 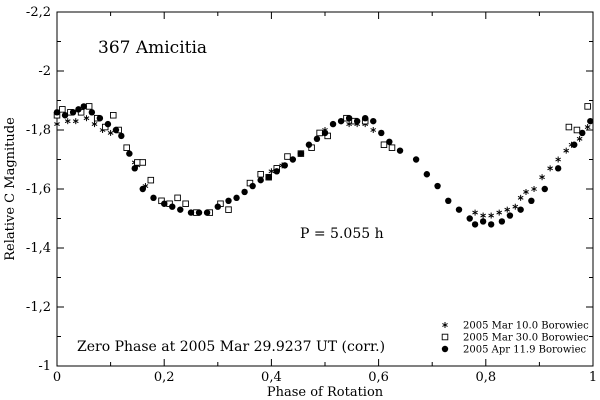 What do you see at coordinates (526, 338) in the screenshot?
I see `legend-label: 2005 Mar 30.0 Borowiec` at bounding box center [526, 338].